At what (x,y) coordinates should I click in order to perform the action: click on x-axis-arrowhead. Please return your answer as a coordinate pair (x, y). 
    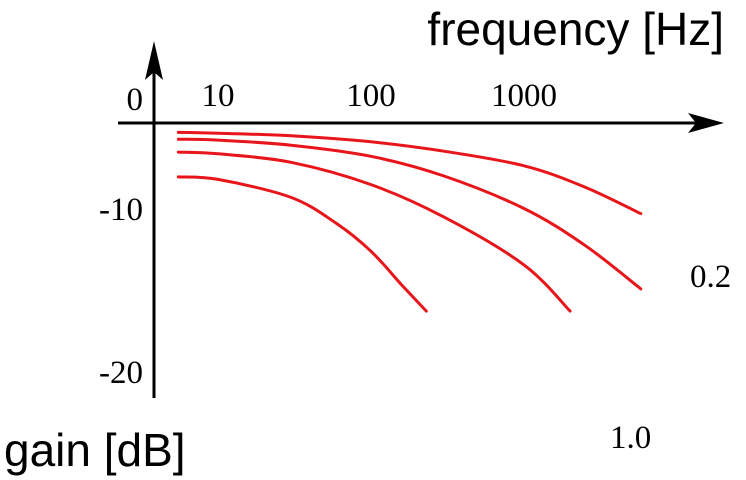
    Looking at the image, I should click on (706, 123).